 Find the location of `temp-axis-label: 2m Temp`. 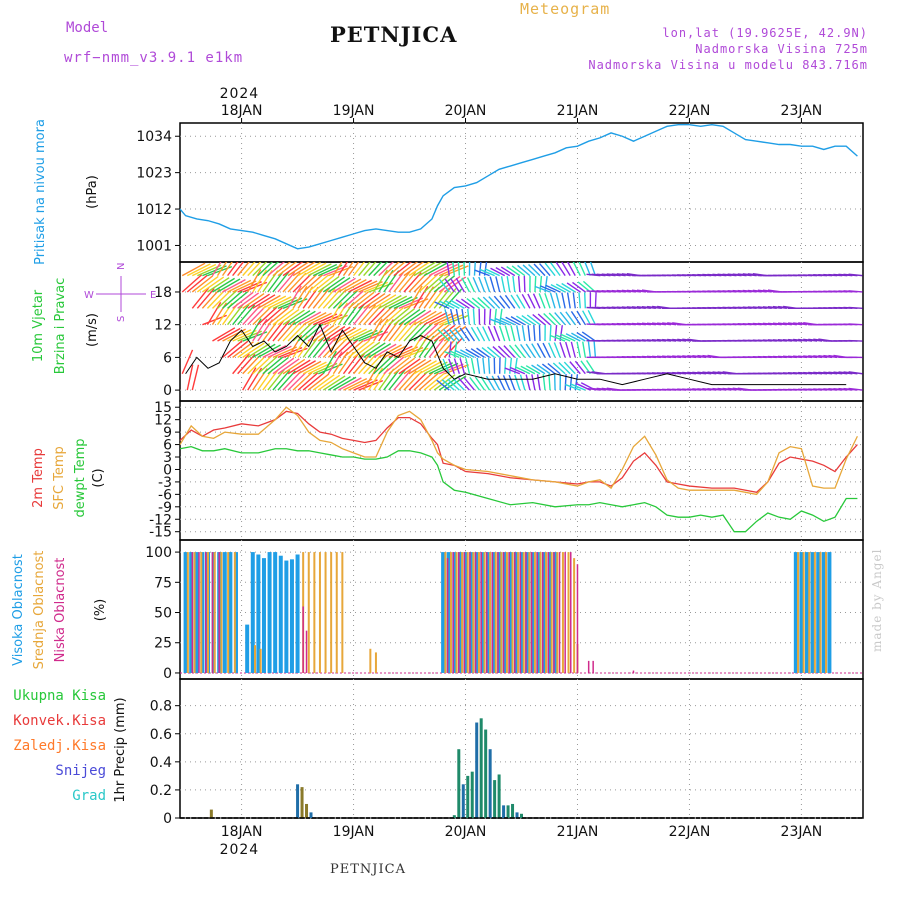

temp-axis-label: 2m Temp is located at coordinates (38, 478).